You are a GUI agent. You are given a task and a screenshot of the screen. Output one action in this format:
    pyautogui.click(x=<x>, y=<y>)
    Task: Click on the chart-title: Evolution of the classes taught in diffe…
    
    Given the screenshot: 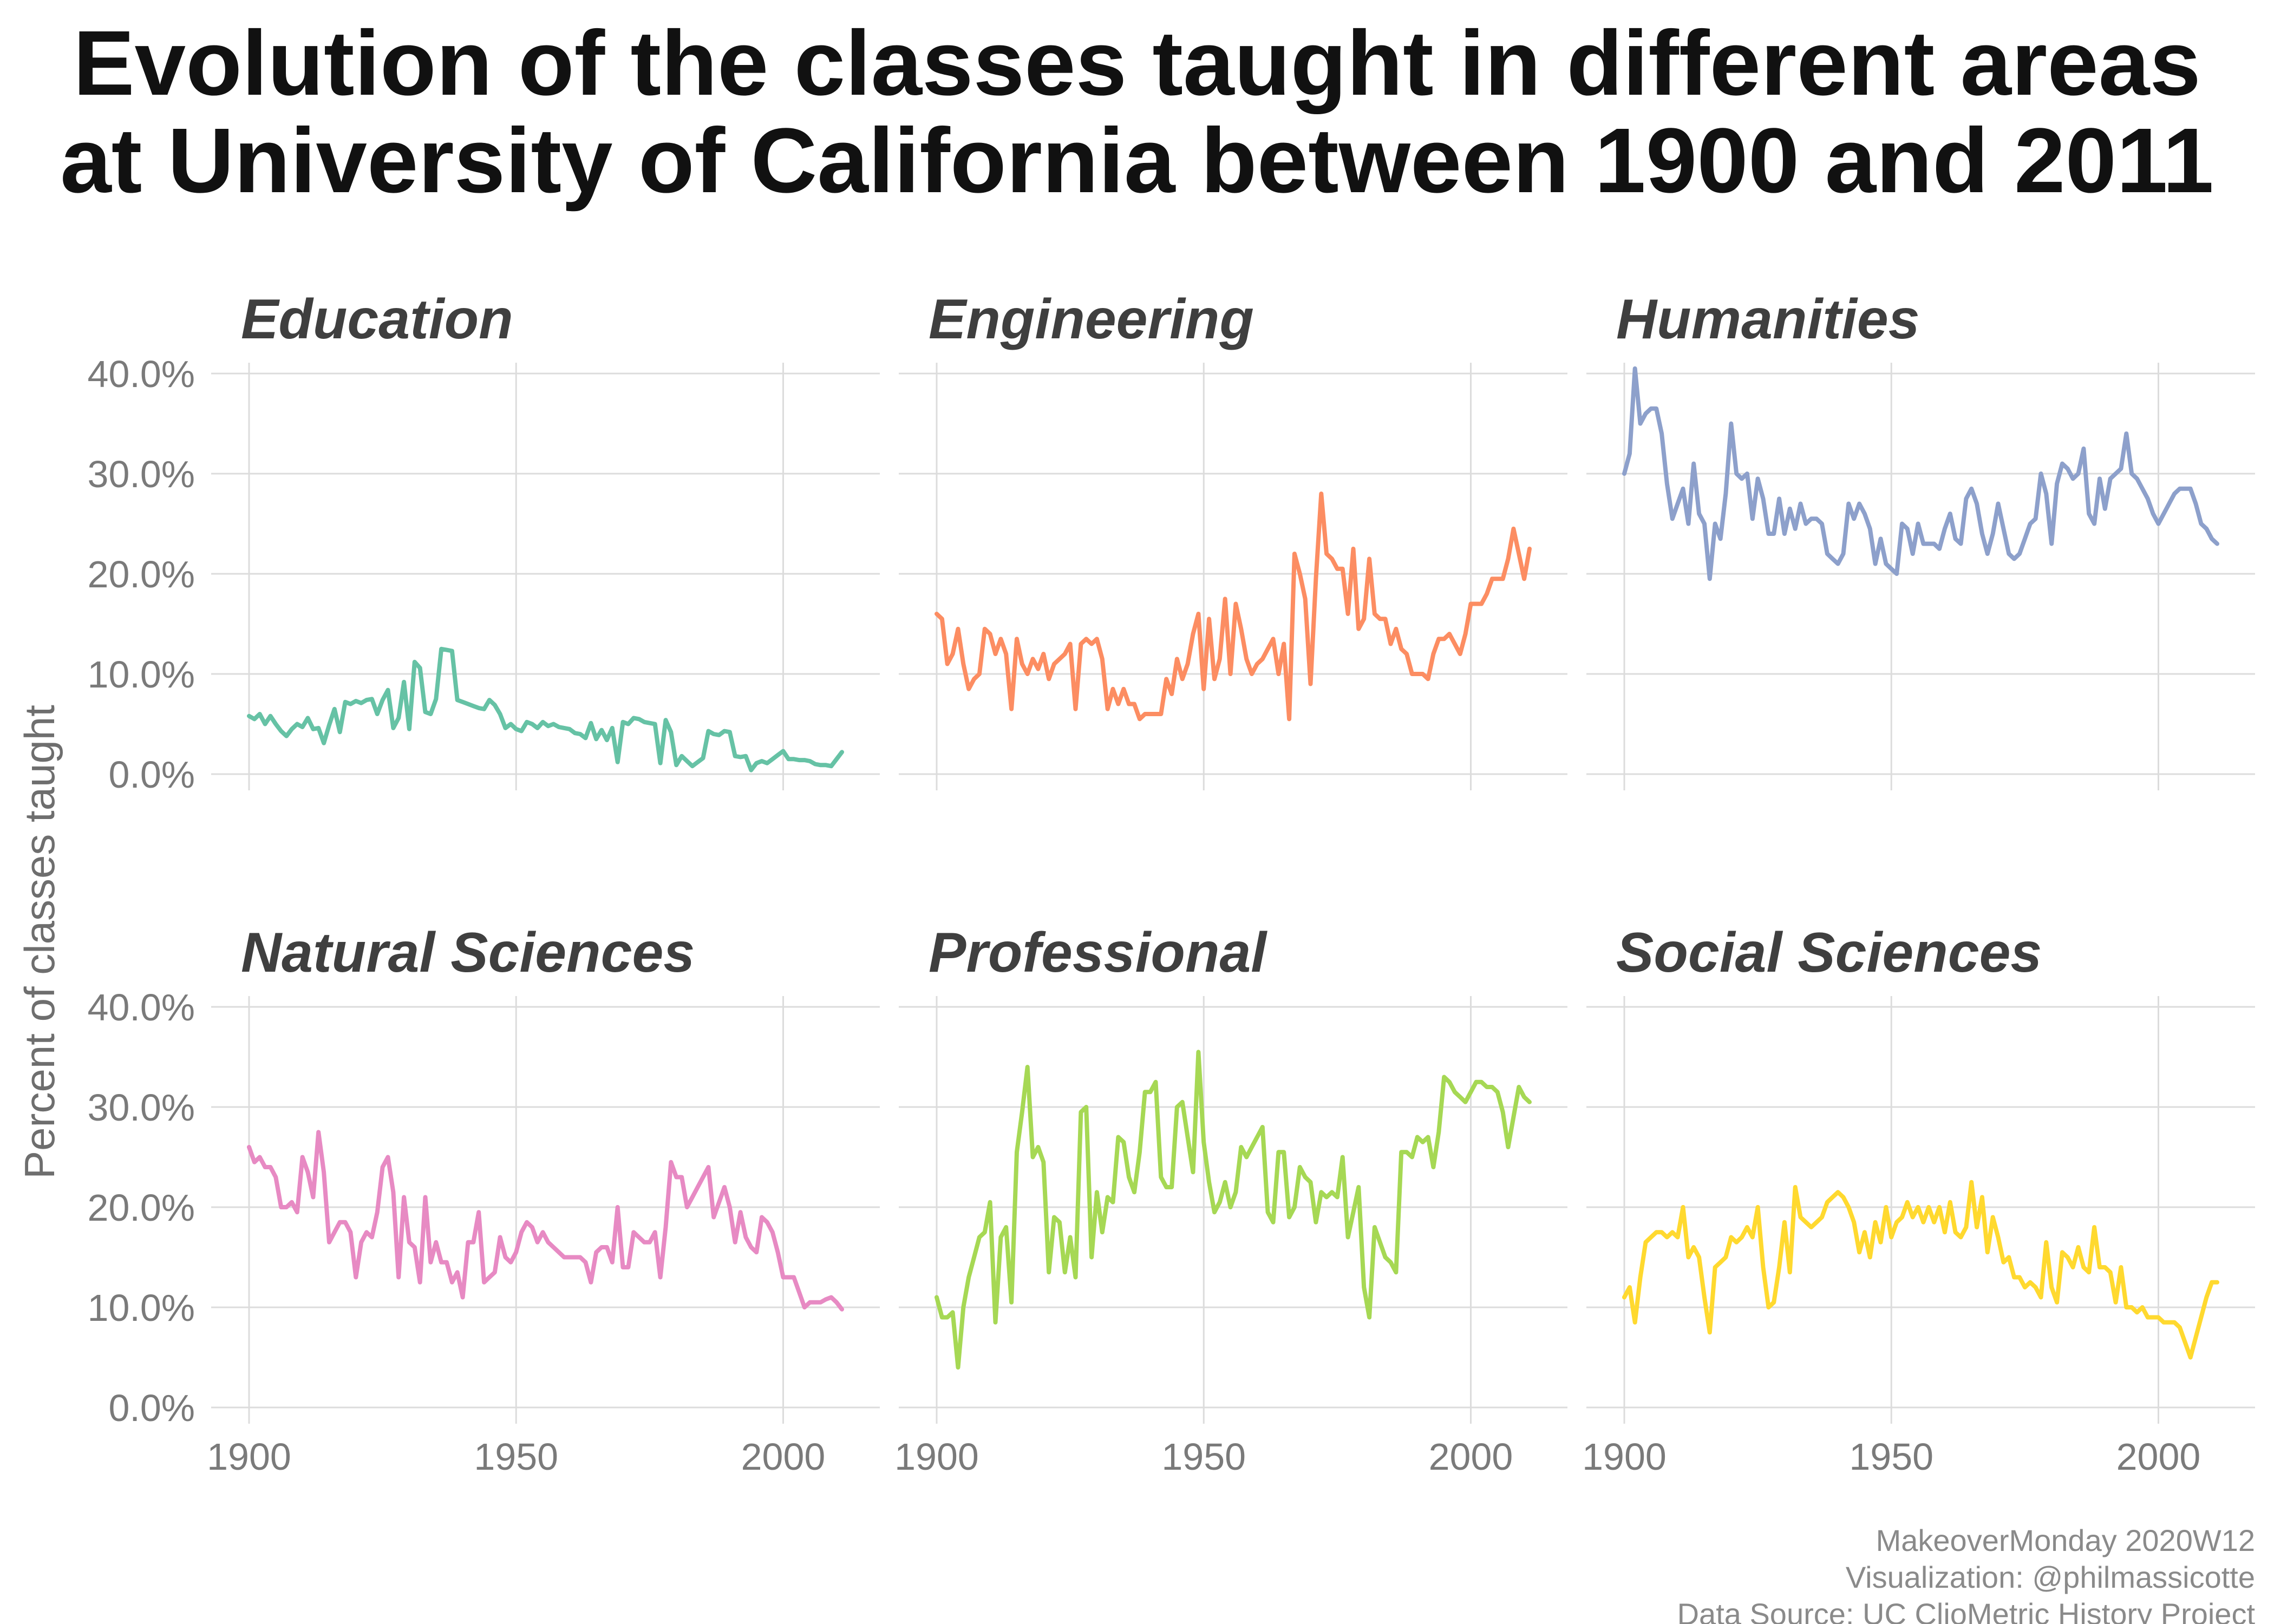 What is the action you would take?
    pyautogui.click(x=1137, y=112)
    